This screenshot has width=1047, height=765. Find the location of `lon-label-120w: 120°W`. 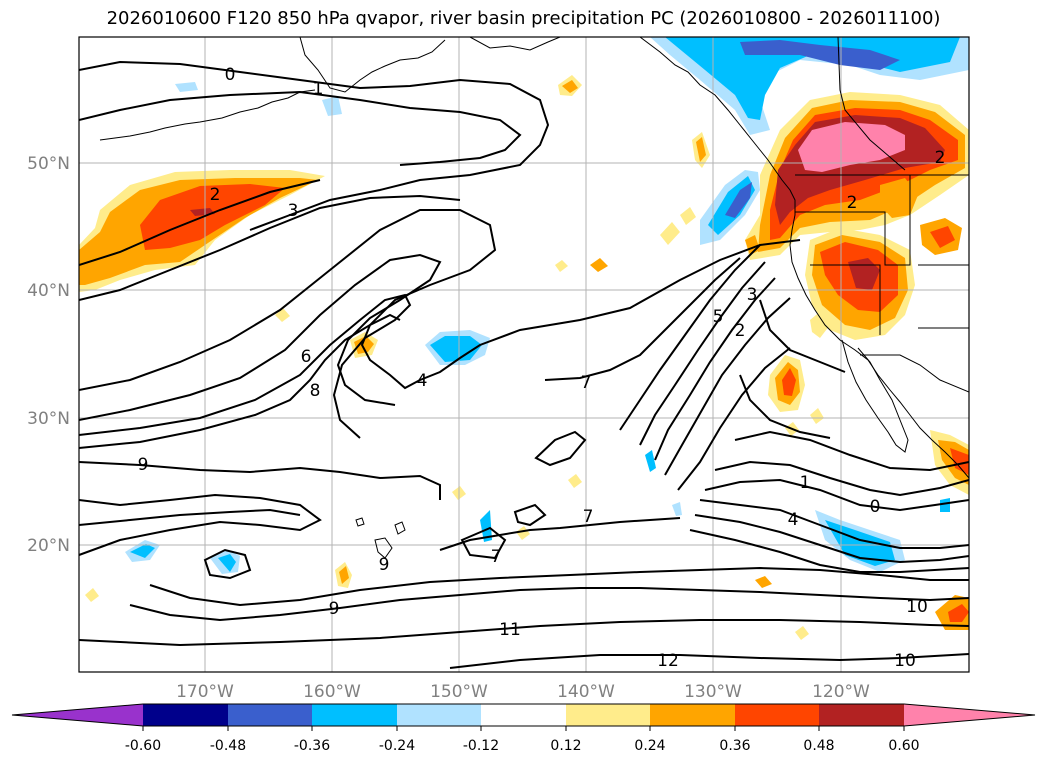

lon-label-120w: 120°W is located at coordinates (841, 692).